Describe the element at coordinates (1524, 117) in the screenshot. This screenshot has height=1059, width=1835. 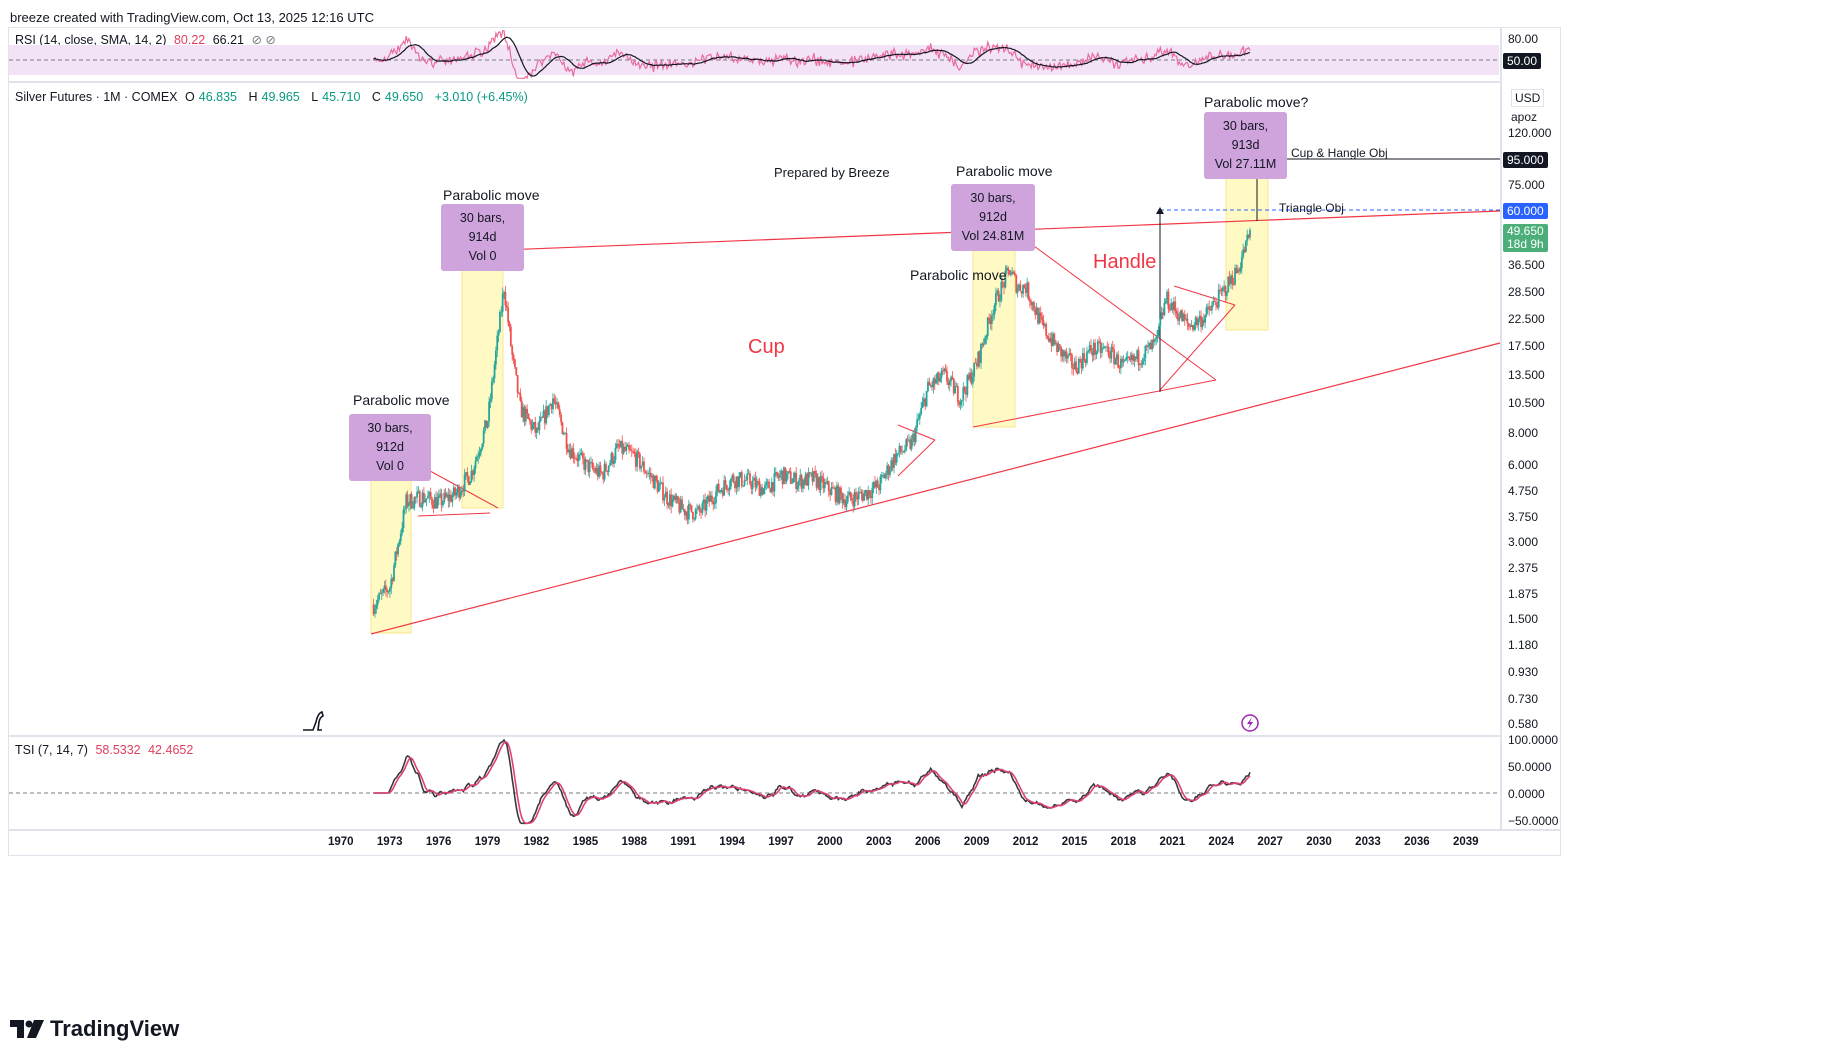
I see `apoz-label: apoz` at that location.